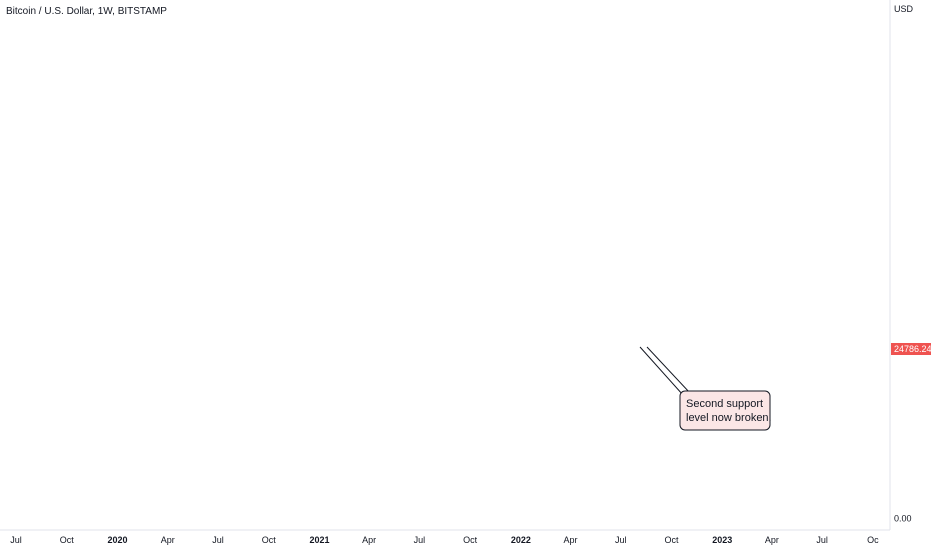  What do you see at coordinates (319, 540) in the screenshot?
I see `time-tick-label: 2021` at bounding box center [319, 540].